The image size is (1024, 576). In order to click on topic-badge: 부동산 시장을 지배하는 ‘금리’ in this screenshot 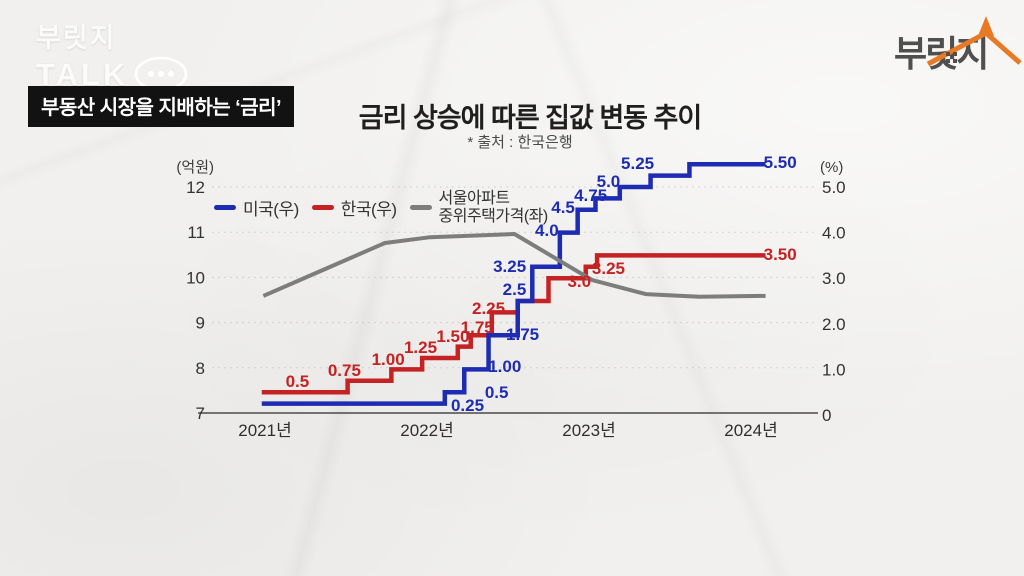, I will do `click(161, 106)`.